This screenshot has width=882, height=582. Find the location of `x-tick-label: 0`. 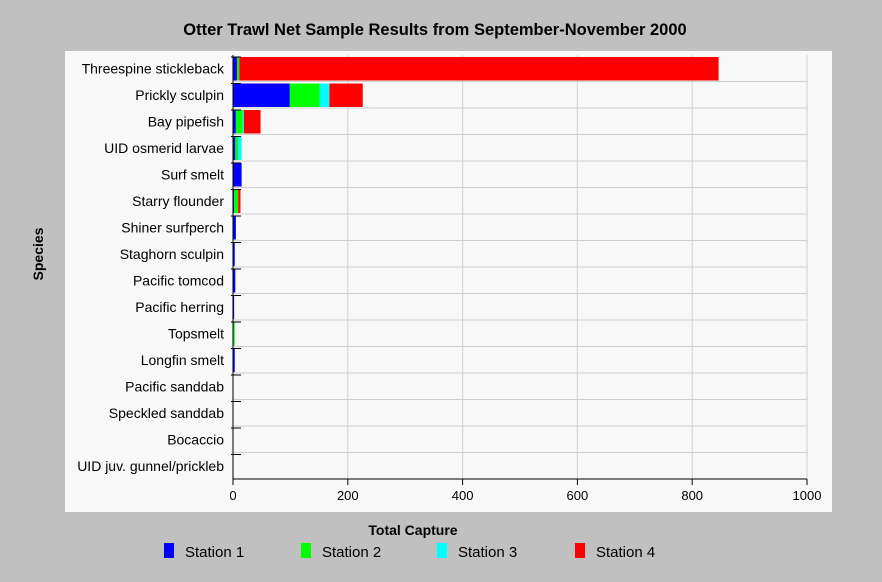

x-tick-label: 0 is located at coordinates (232, 495).